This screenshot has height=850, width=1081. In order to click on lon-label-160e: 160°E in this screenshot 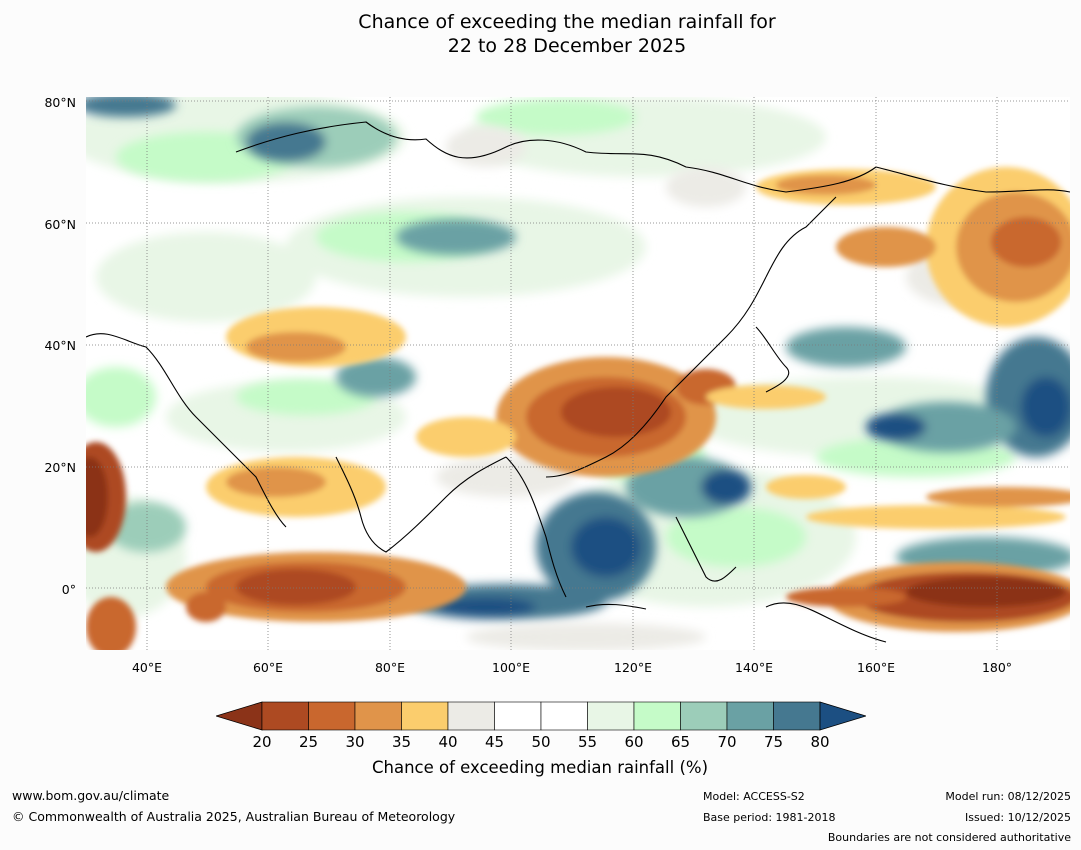, I will do `click(876, 667)`.